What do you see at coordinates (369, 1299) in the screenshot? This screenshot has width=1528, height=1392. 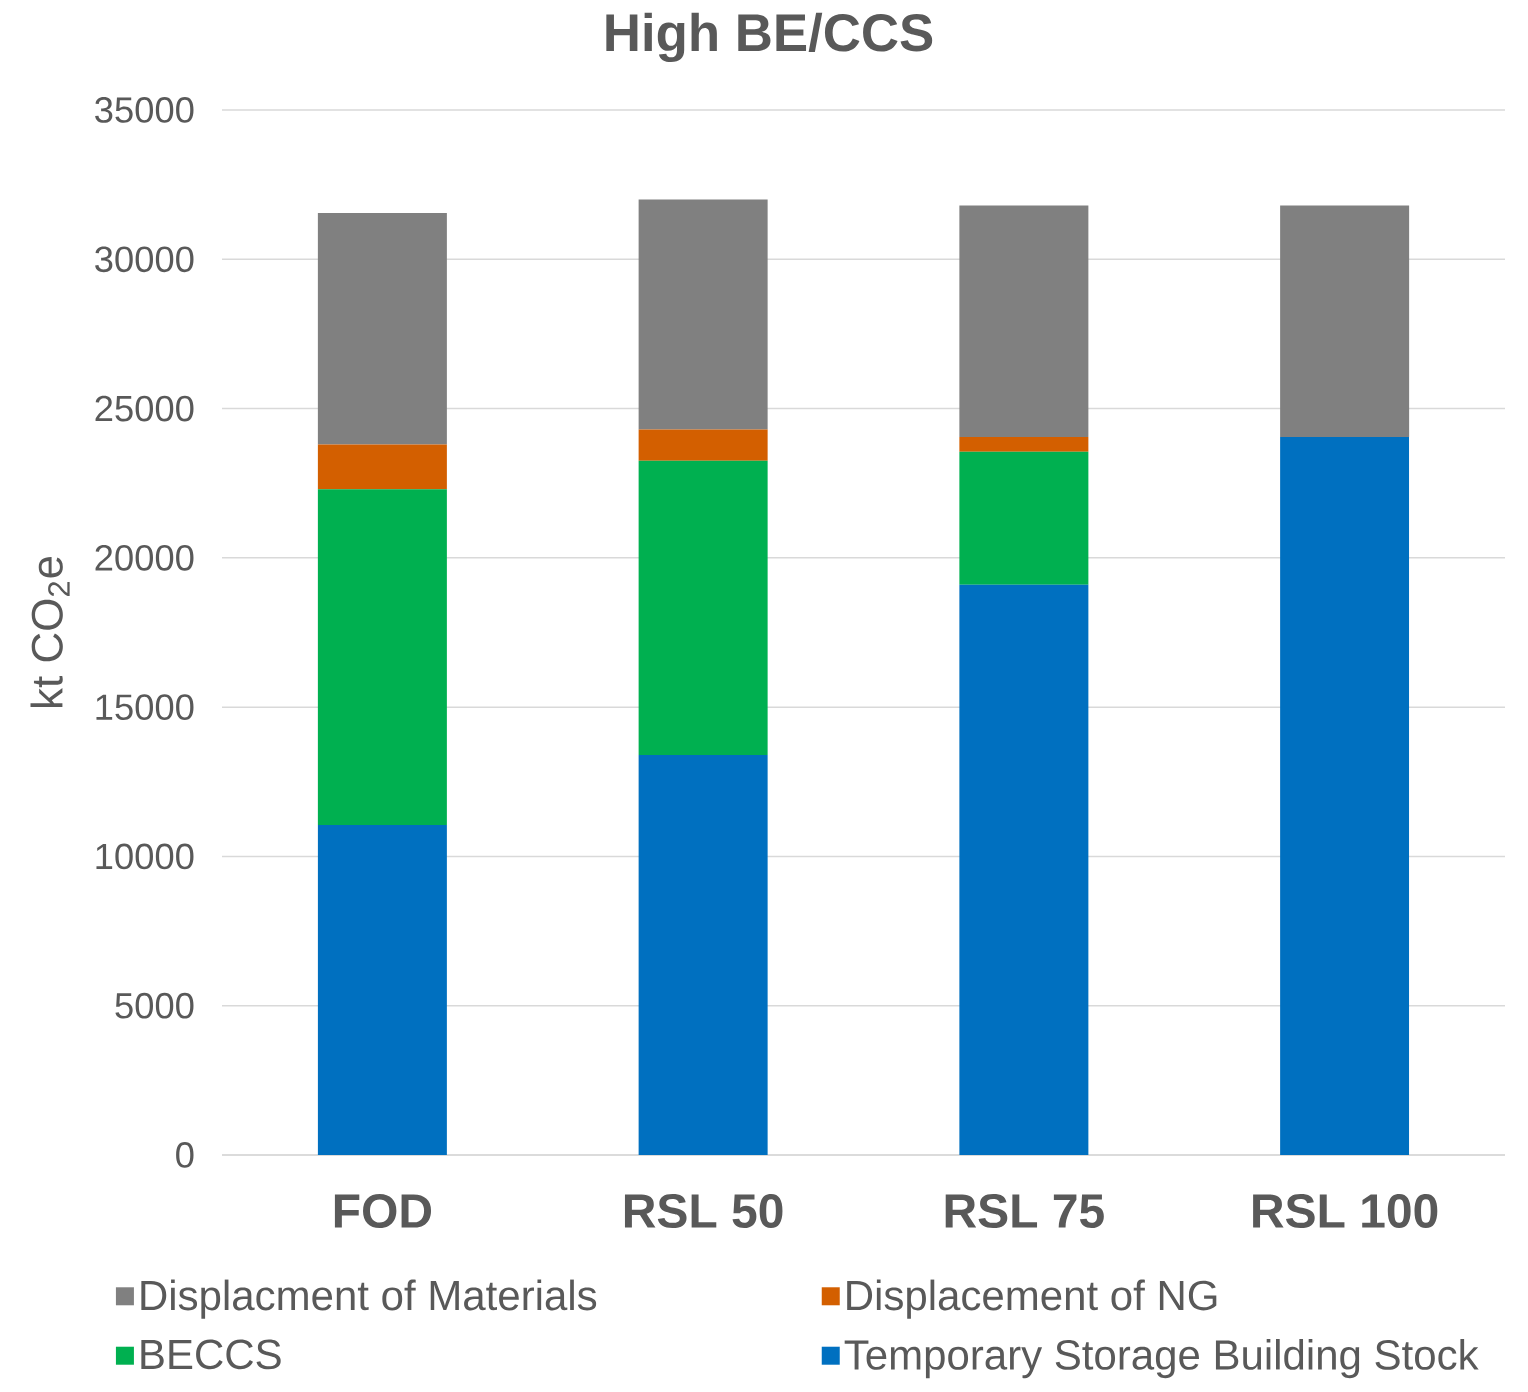 I see `legend-label: Displacment of Materials` at bounding box center [369, 1299].